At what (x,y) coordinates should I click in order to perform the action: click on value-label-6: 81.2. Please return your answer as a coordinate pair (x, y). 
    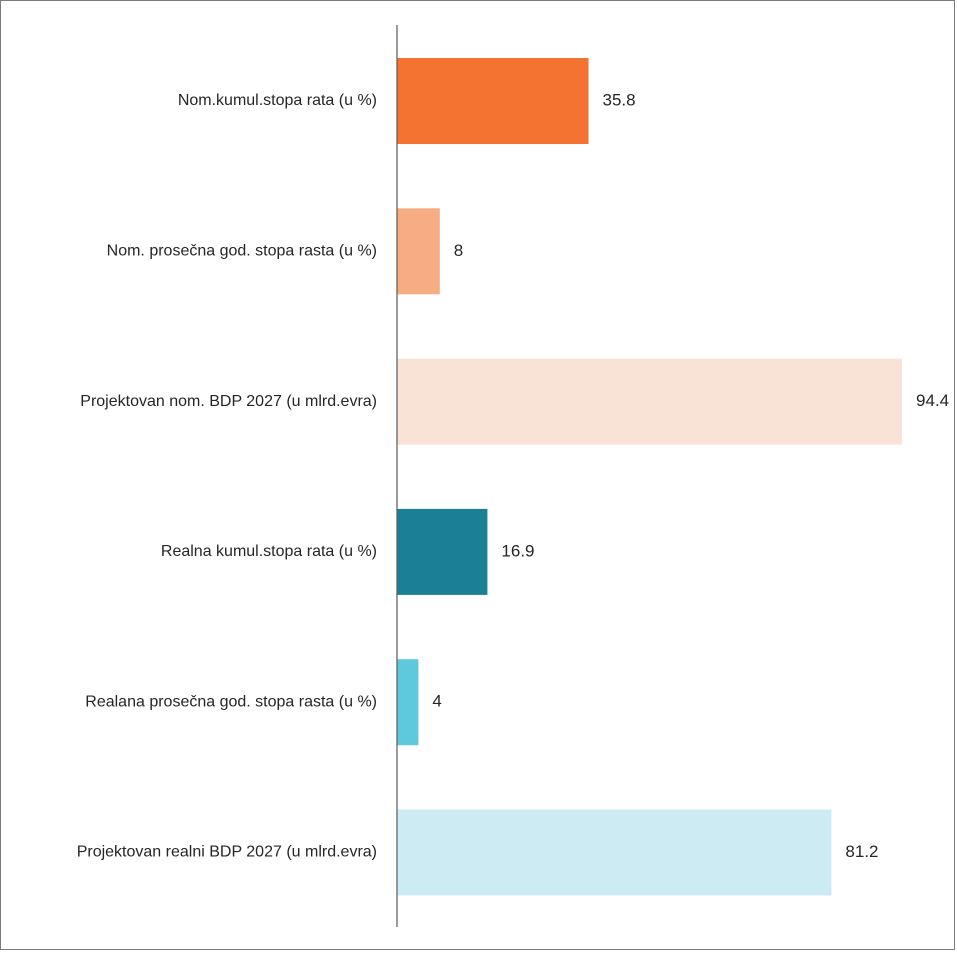
    Looking at the image, I should click on (861, 851).